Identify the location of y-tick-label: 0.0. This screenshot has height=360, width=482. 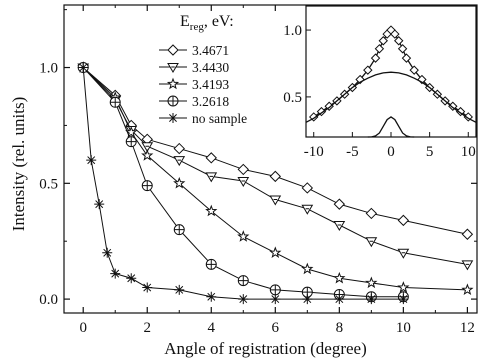
(48, 300).